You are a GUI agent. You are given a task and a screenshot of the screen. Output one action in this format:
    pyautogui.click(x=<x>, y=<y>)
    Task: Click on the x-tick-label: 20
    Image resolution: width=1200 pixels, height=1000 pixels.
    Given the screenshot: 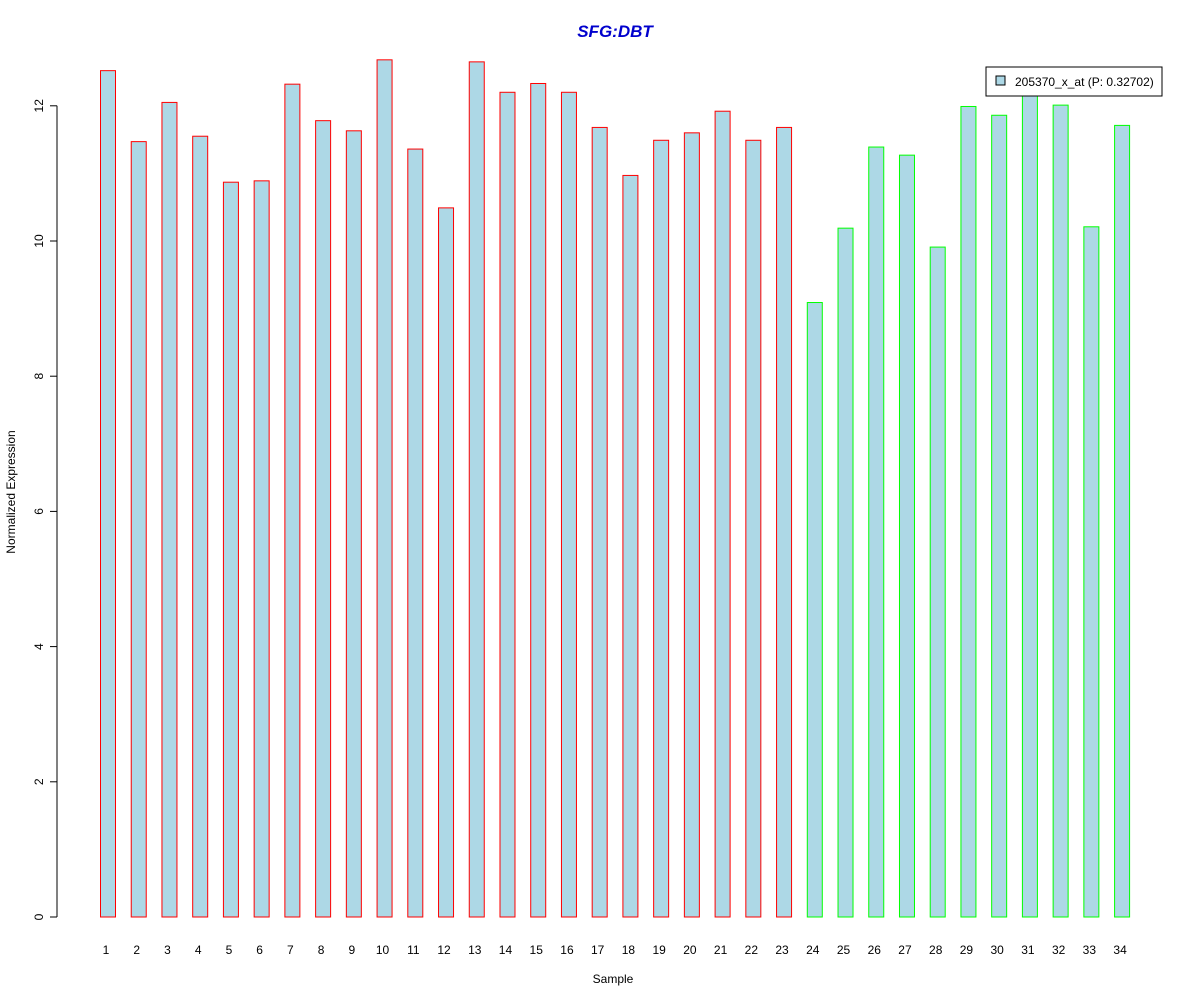 What is the action you would take?
    pyautogui.click(x=690, y=950)
    